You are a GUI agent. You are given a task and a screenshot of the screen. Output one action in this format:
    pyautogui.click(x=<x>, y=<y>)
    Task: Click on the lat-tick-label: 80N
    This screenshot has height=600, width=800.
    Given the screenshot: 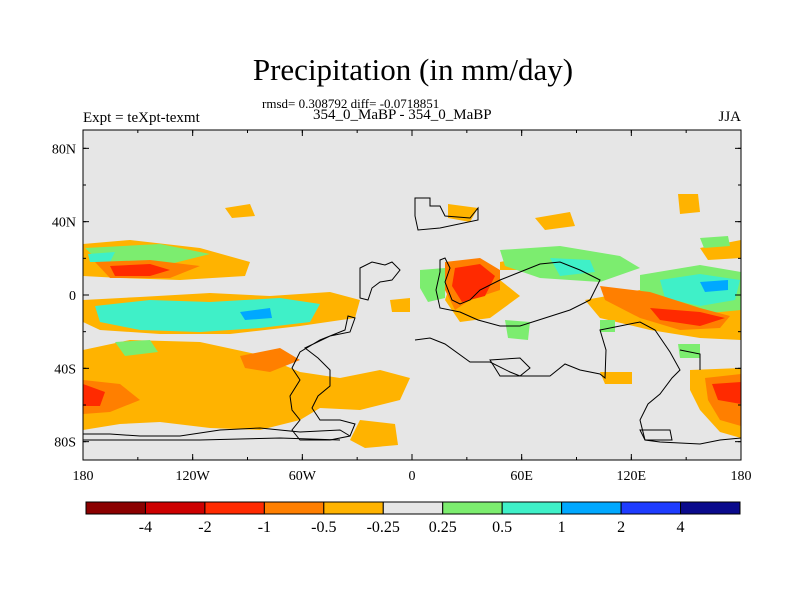 What is the action you would take?
    pyautogui.click(x=64, y=149)
    